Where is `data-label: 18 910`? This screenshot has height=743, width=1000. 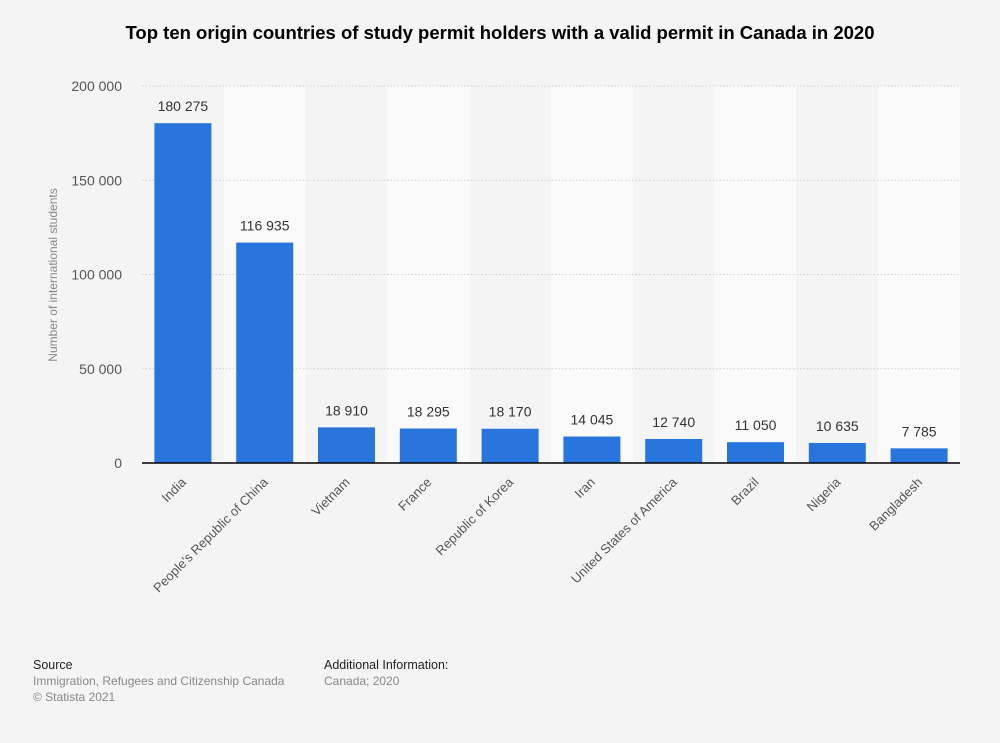
data-label: 18 910 is located at coordinates (346, 410).